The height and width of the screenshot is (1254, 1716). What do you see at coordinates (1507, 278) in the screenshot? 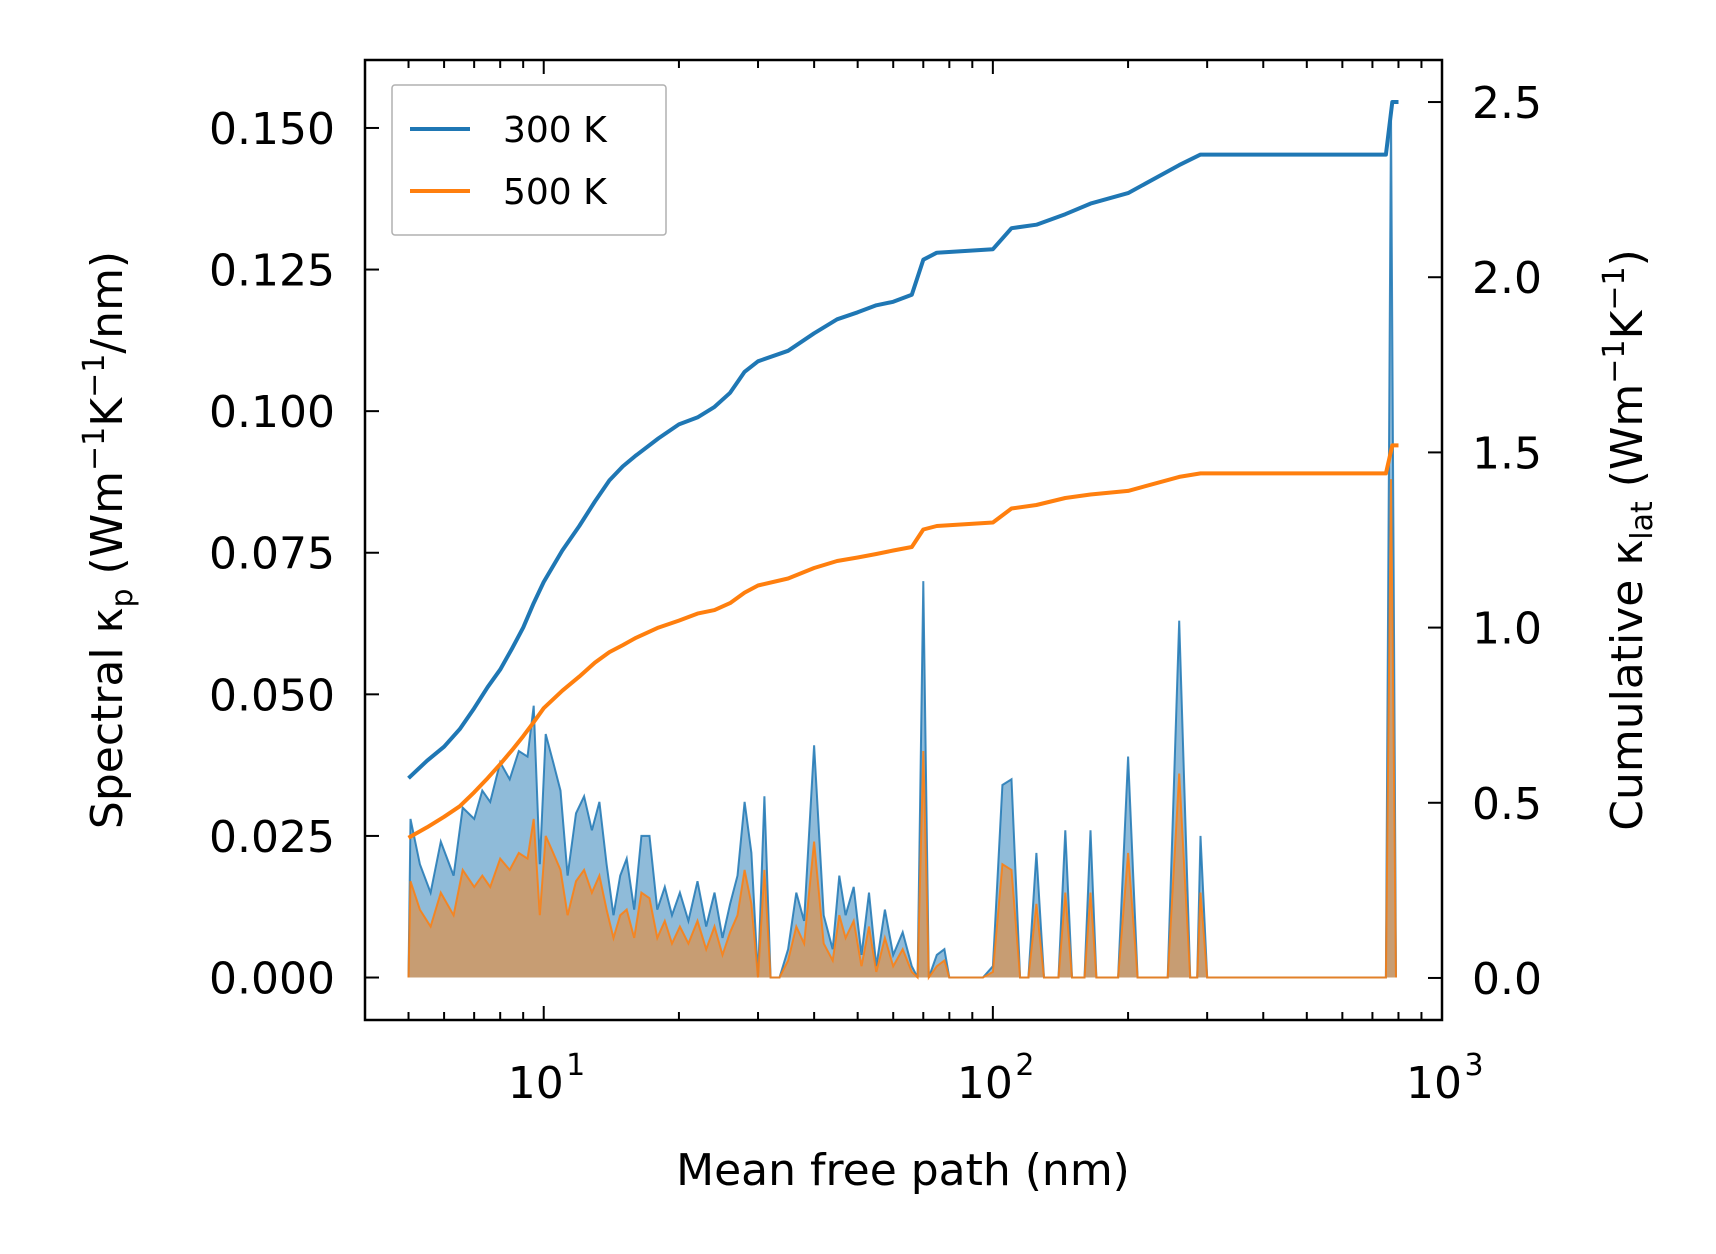
I see `y-right-tick-label: 2.0` at bounding box center [1507, 278].